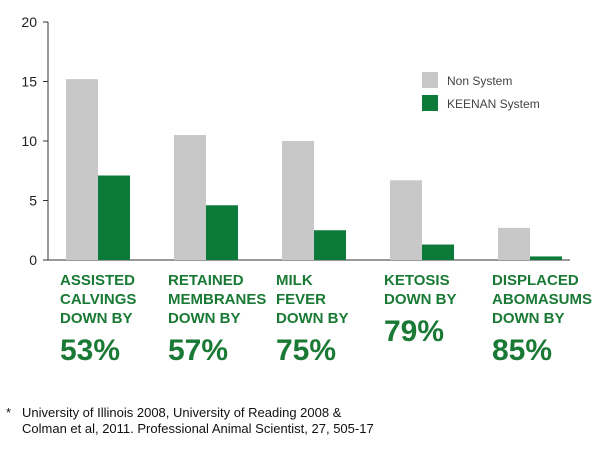 This screenshot has width=604, height=472. I want to click on y-tick-label: 20, so click(29, 22).